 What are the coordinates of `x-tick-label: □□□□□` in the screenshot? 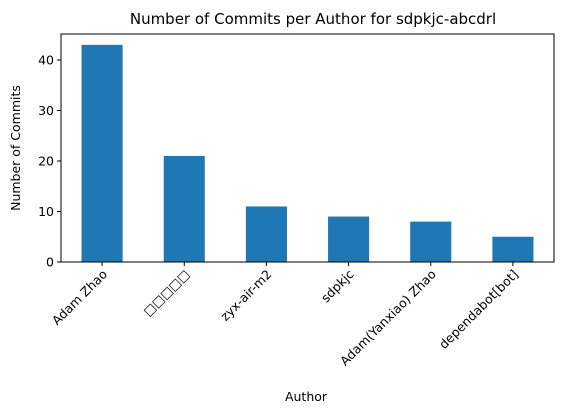 It's located at (166, 293).